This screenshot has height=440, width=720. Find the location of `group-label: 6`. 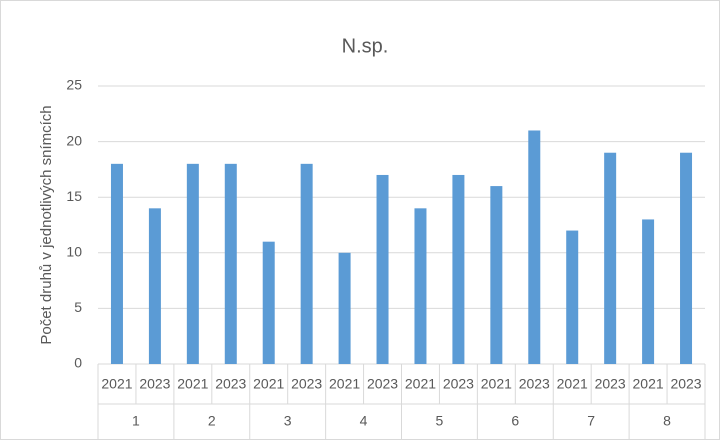

group-label: 6 is located at coordinates (515, 421).